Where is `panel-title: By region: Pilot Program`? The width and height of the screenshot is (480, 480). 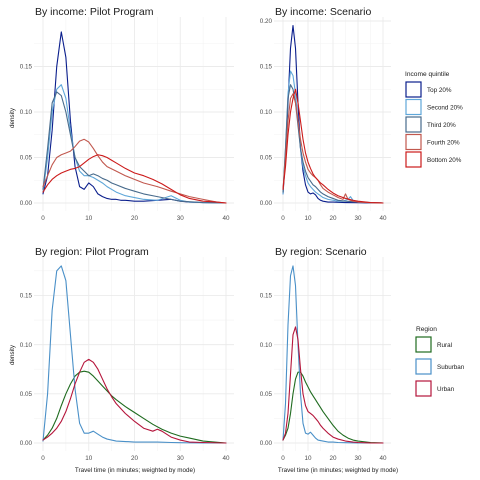 panel-title: By region: Pilot Program is located at coordinates (92, 252).